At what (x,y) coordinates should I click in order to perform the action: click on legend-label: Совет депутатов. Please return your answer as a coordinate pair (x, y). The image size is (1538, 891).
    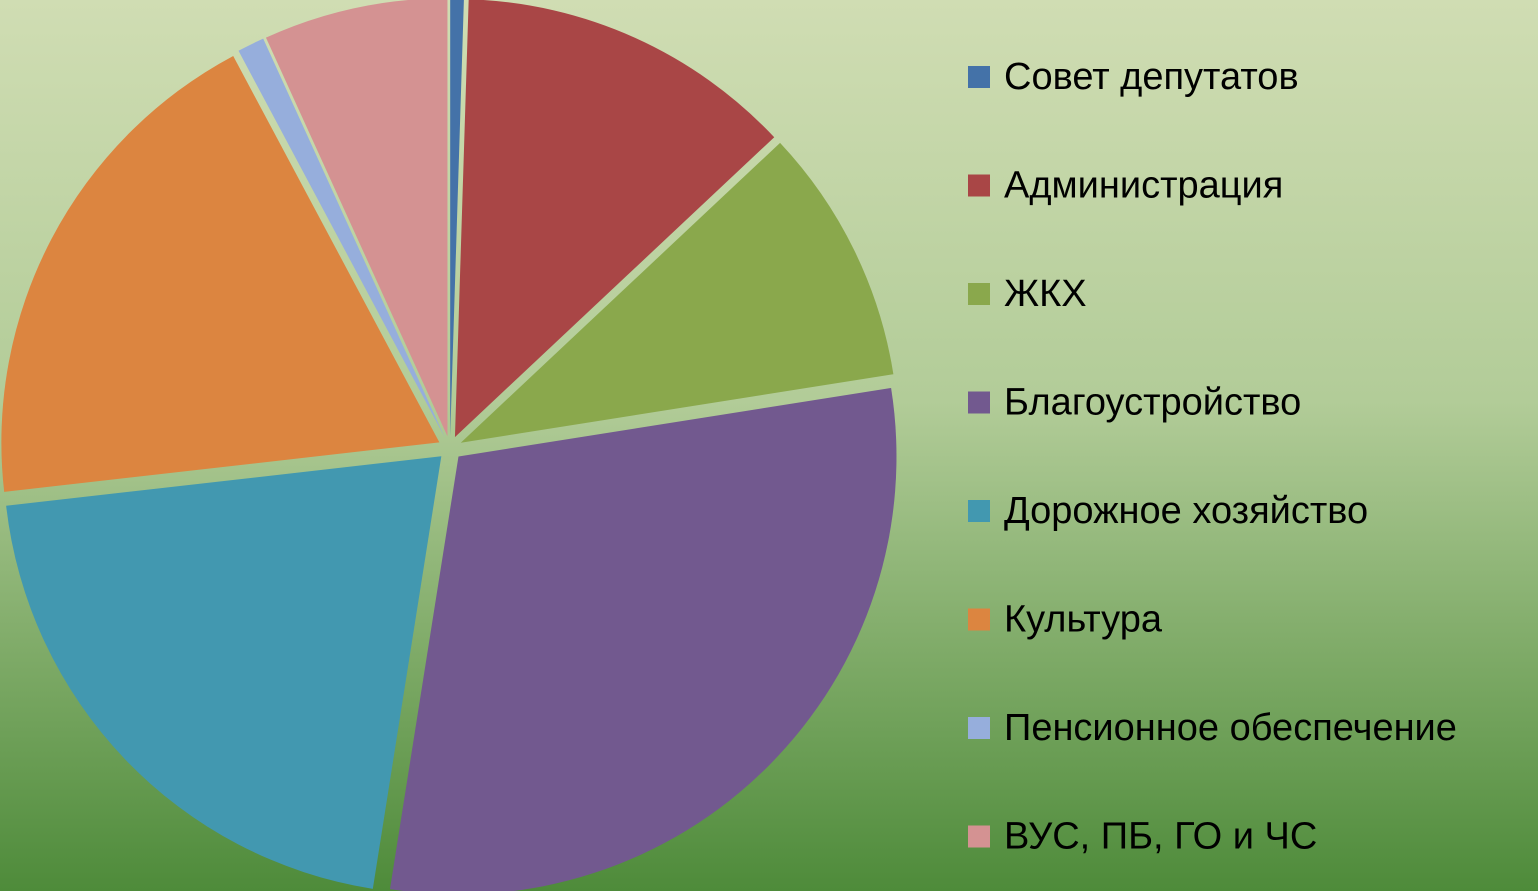
    Looking at the image, I should click on (1151, 77).